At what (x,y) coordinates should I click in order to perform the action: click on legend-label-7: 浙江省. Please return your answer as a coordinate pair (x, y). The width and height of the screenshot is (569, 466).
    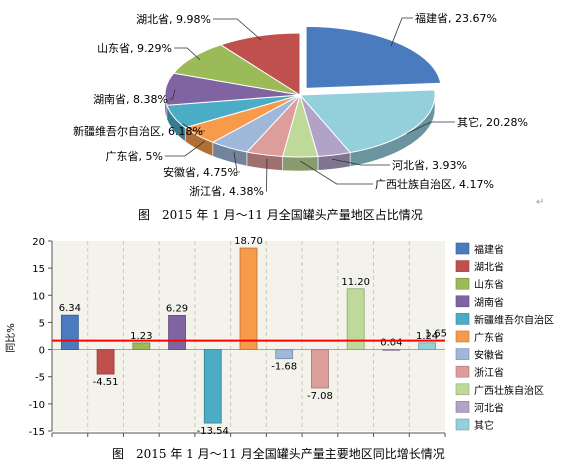
    Looking at the image, I should click on (489, 372).